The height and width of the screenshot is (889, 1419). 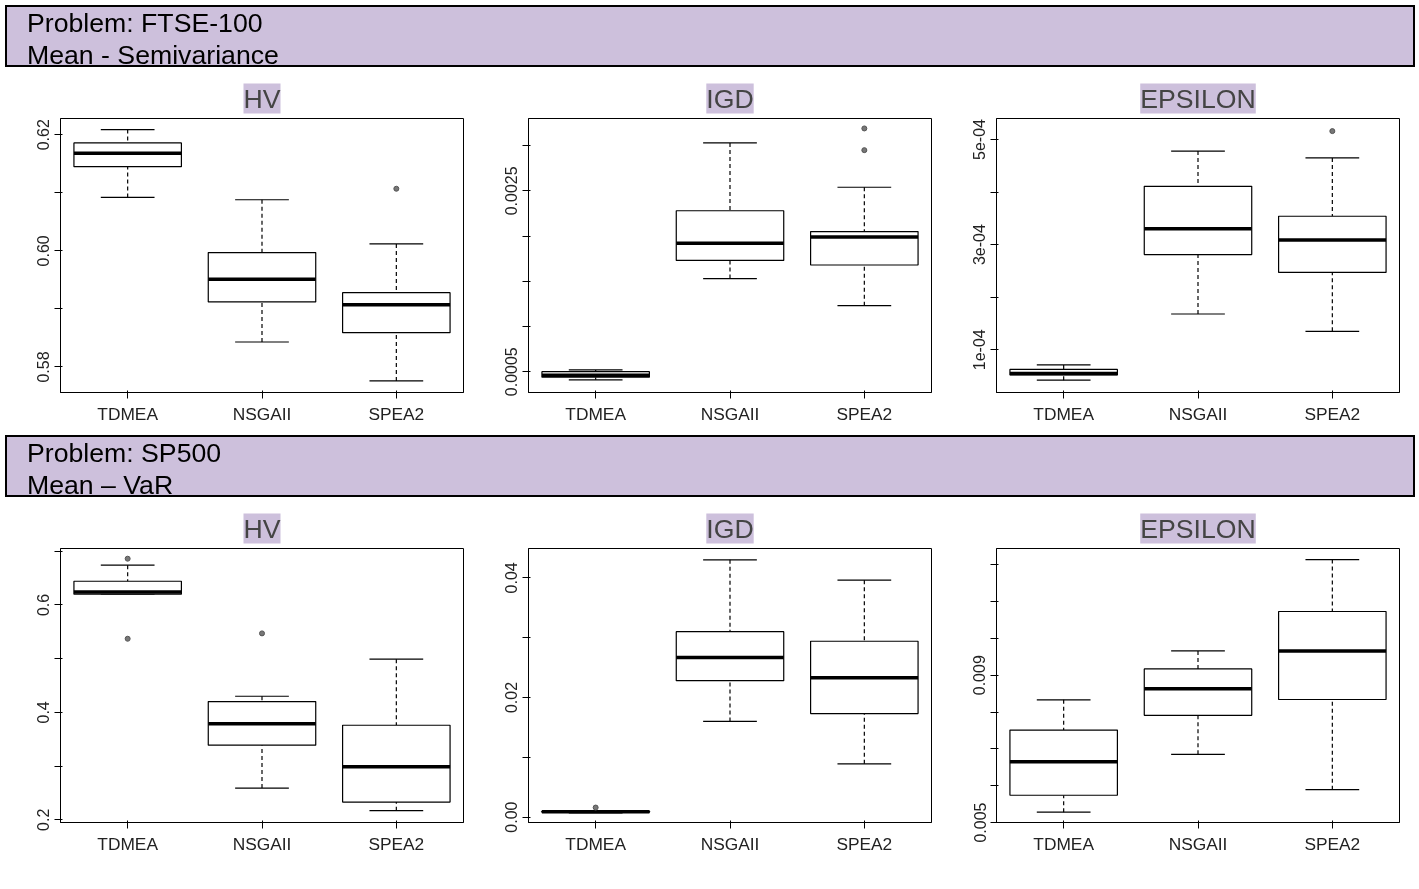 What do you see at coordinates (44, 605) in the screenshot?
I see `y-tick-label: 0.6` at bounding box center [44, 605].